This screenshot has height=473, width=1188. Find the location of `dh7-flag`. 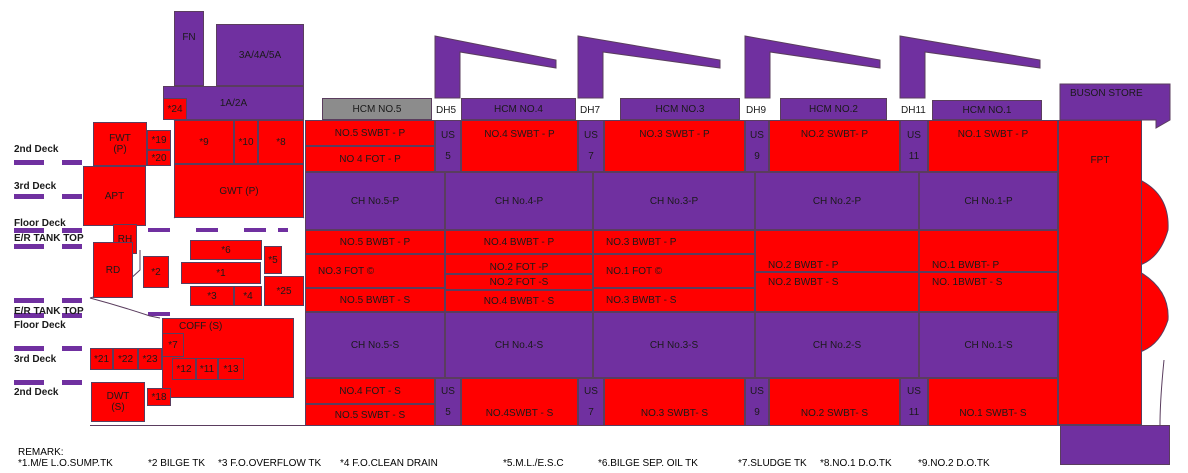

dh7-flag is located at coordinates (649, 67).